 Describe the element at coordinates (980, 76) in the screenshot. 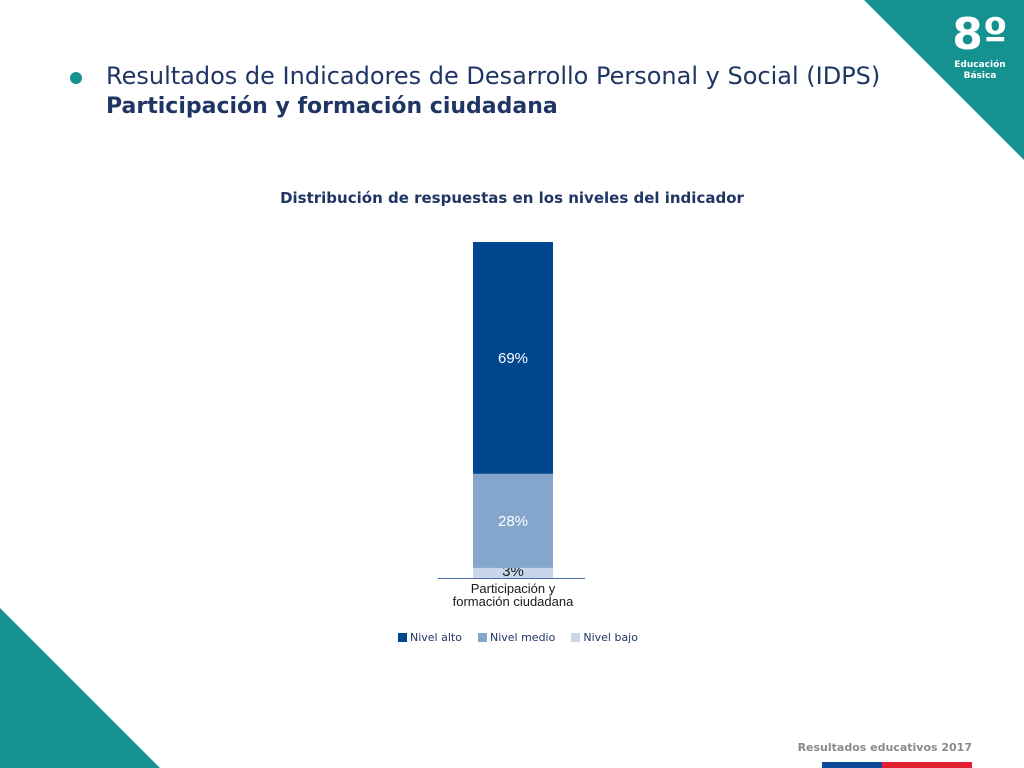

I see `grade-label-line-2: Básica` at that location.